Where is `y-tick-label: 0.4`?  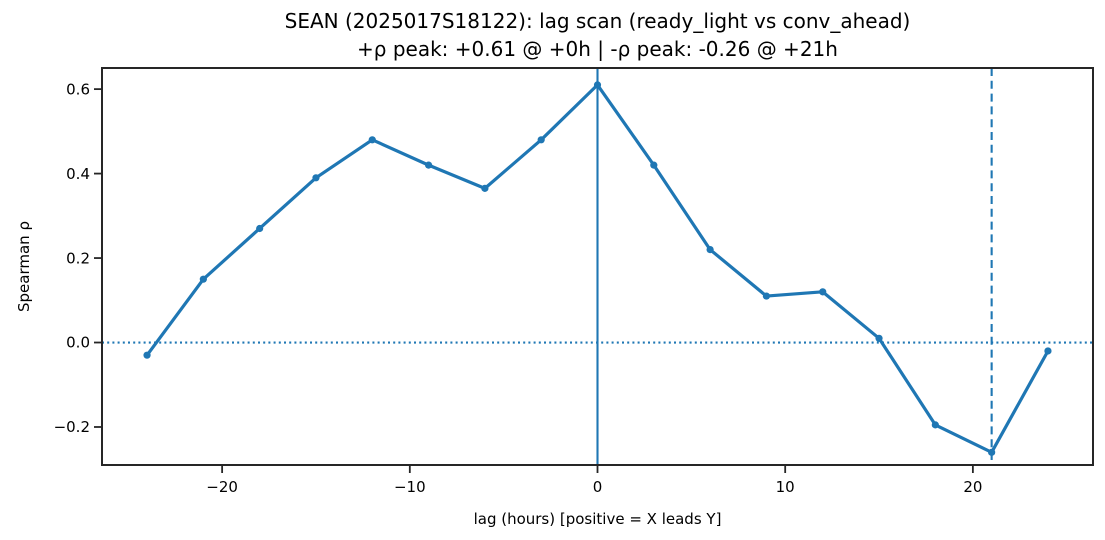 y-tick-label: 0.4 is located at coordinates (78, 174).